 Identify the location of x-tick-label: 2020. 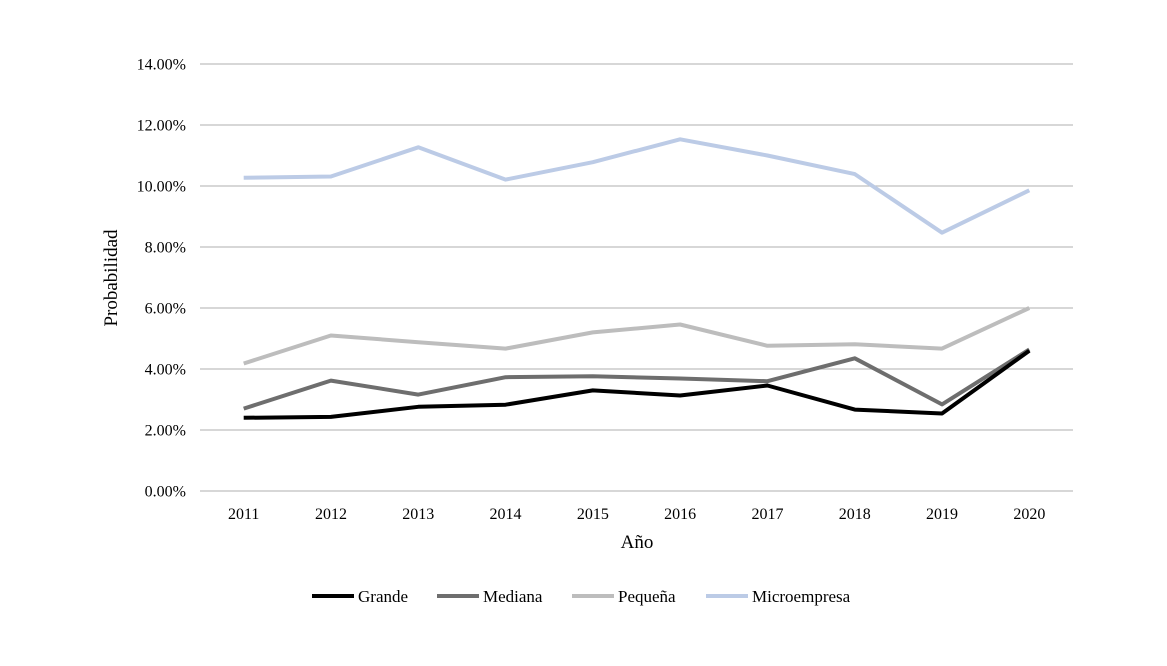
(1029, 514).